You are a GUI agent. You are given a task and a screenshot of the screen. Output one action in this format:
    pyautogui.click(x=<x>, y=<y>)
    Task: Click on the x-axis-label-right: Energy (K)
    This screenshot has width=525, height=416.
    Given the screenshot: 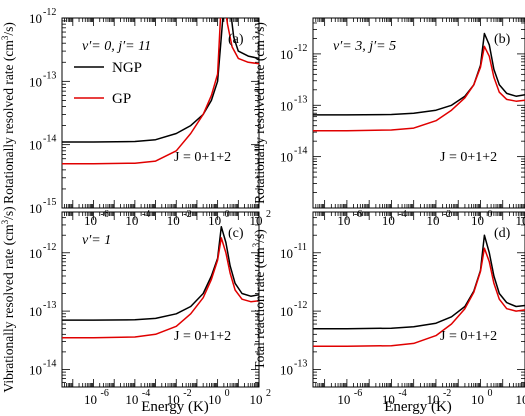 What is the action you would take?
    pyautogui.click(x=418, y=407)
    